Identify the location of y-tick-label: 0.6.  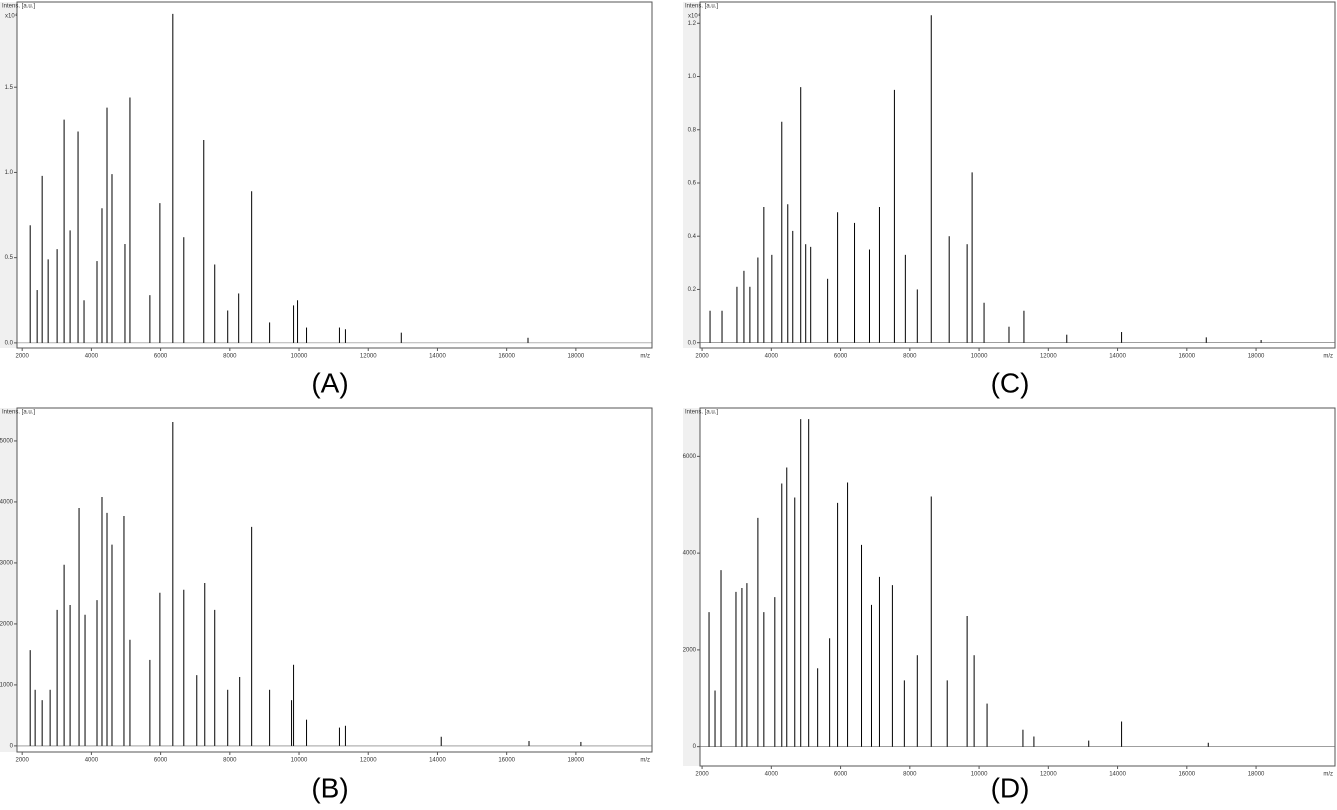
(692, 184).